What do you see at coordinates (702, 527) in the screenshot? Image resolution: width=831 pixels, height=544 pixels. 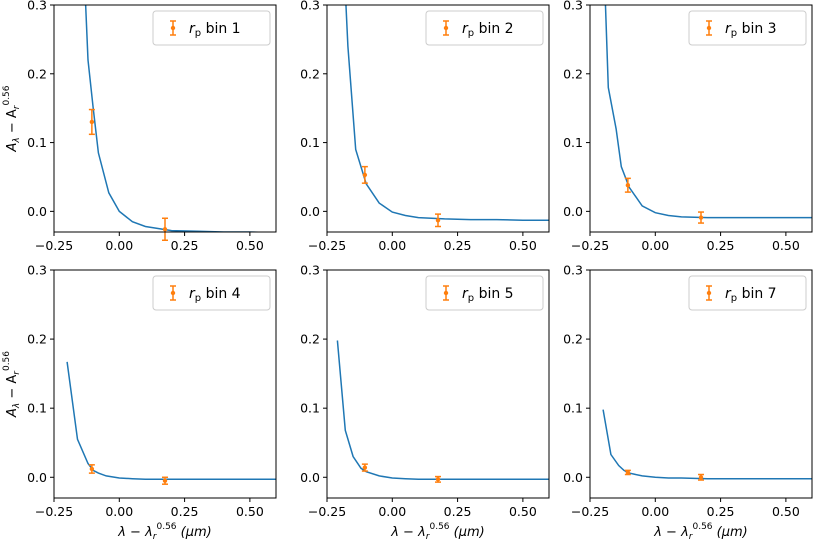 I see `x-axis-title-sup: 0.56` at bounding box center [702, 527].